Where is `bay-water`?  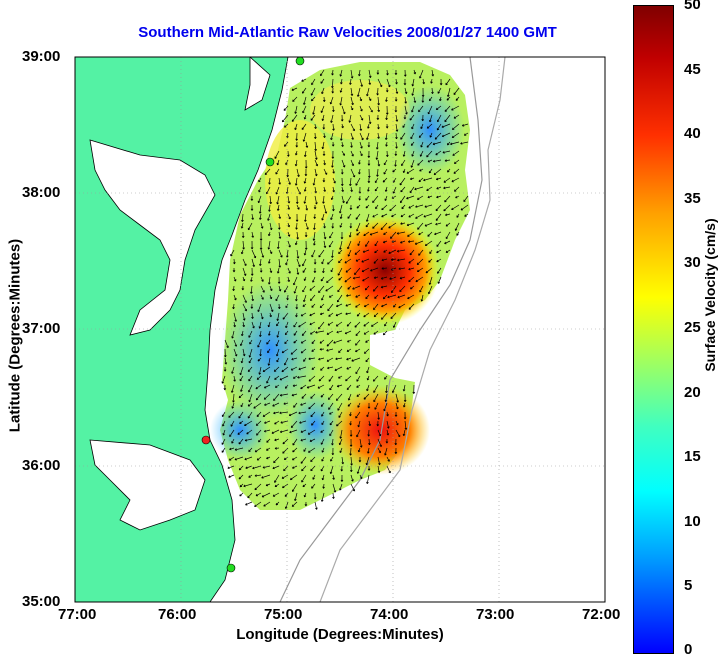
bay-water is located at coordinates (152, 237).